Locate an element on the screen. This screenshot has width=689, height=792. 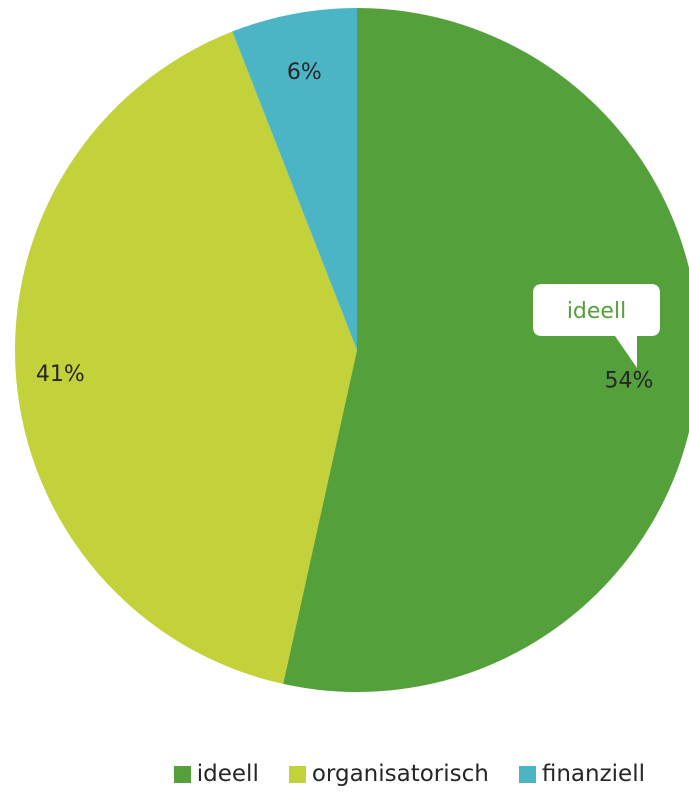
callout-box is located at coordinates (596, 326).